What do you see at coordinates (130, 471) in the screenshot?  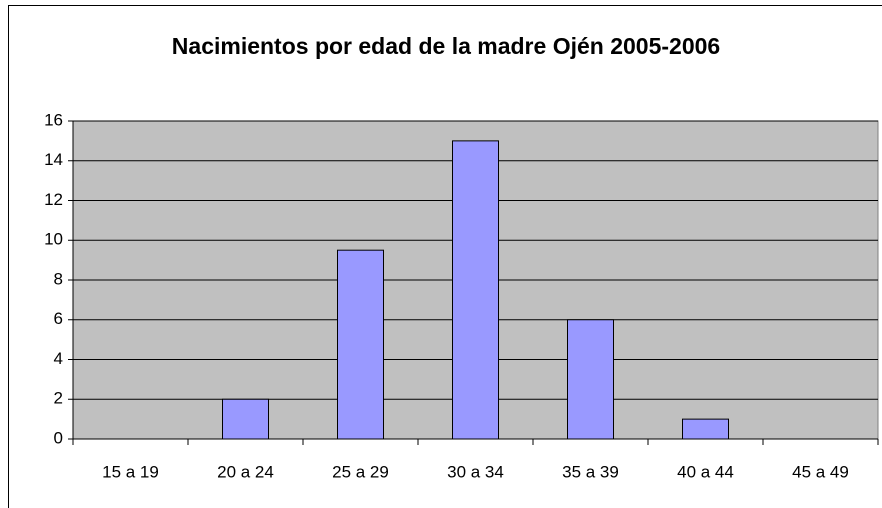 I see `x-tick-label: 15 a 19` at bounding box center [130, 471].